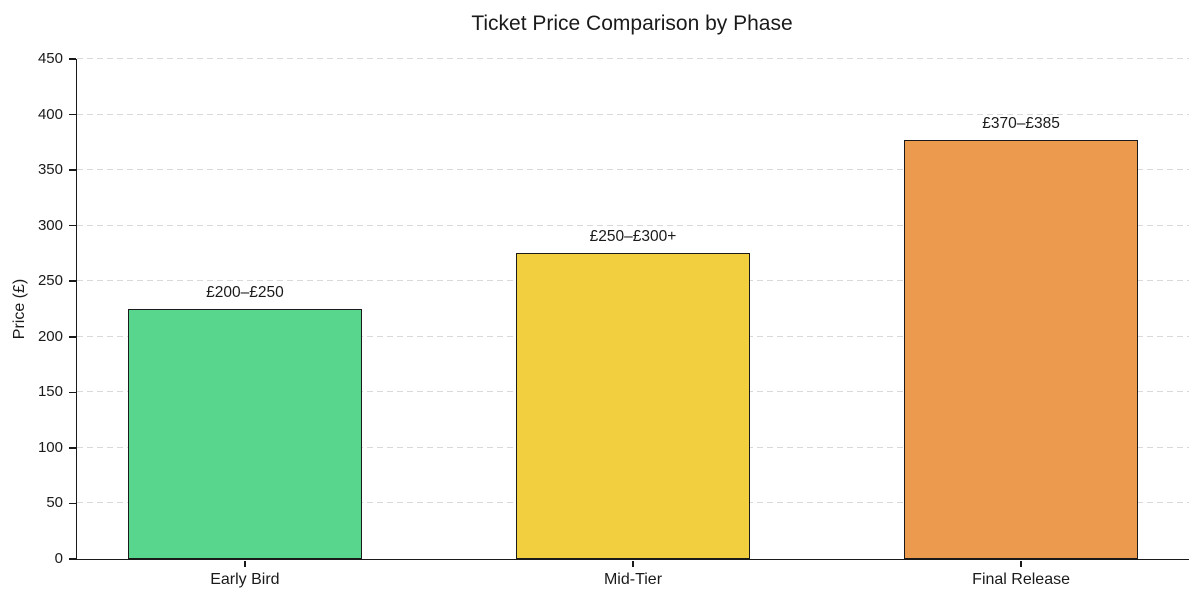 The height and width of the screenshot is (600, 1200). I want to click on y-tick-label-450: 450, so click(50, 58).